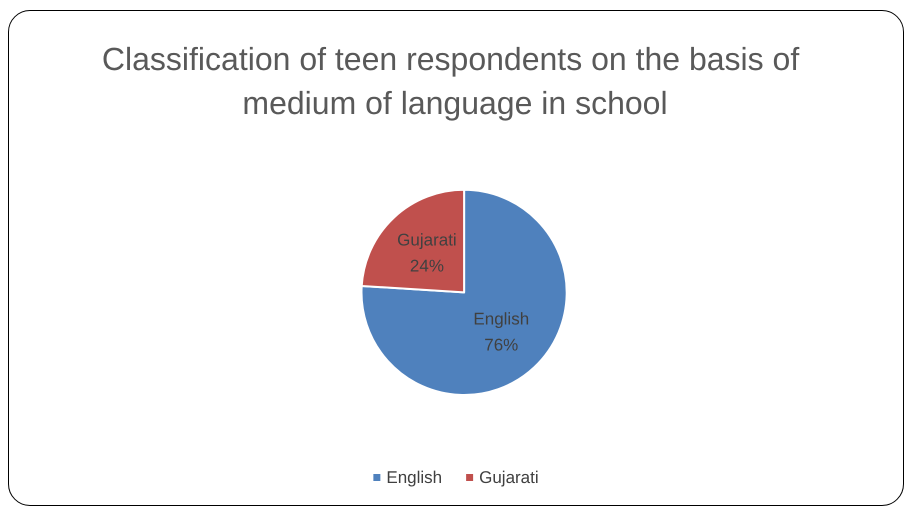 This screenshot has height=513, width=910. Describe the element at coordinates (509, 477) in the screenshot. I see `legend-label: Gujarati` at that location.